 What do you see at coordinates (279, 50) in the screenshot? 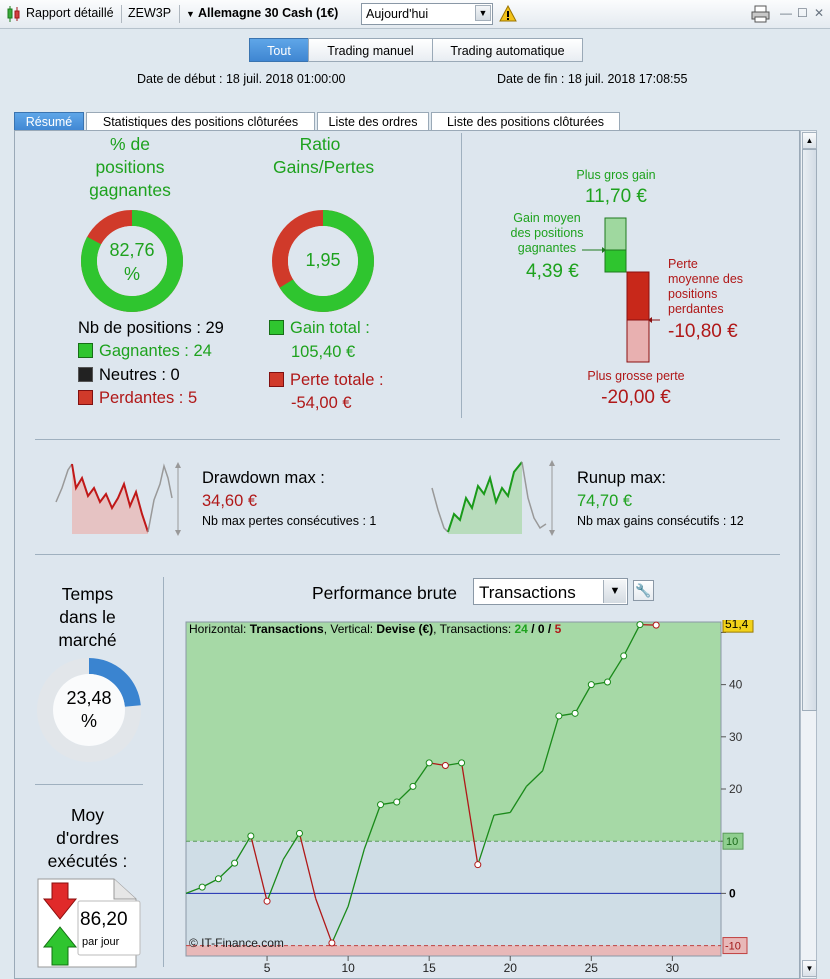
I see `tab-tout: Tout` at bounding box center [279, 50].